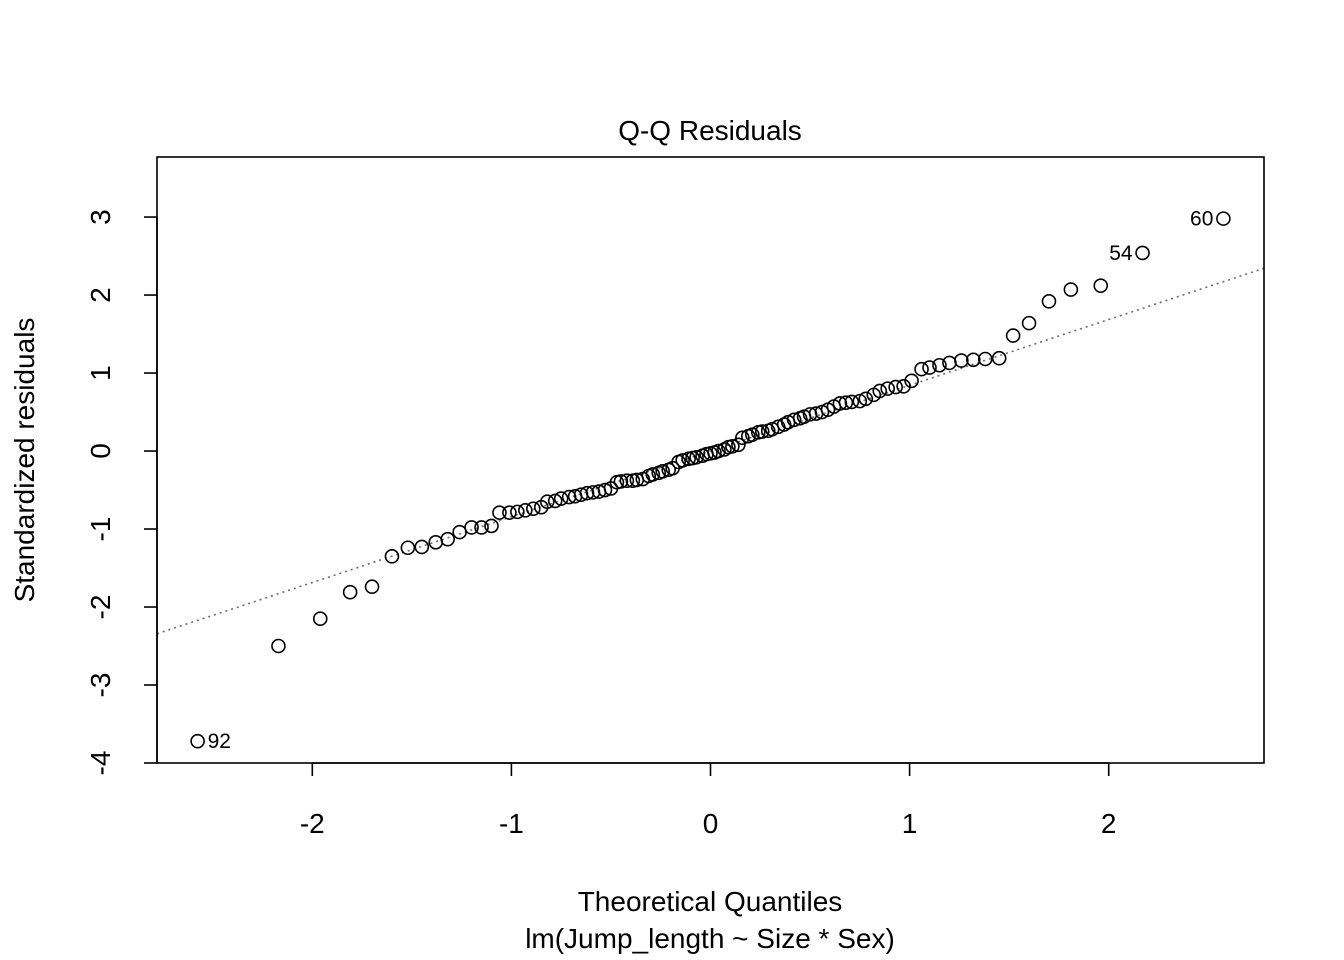 The height and width of the screenshot is (960, 1344). What do you see at coordinates (100, 763) in the screenshot?
I see `y-tick-label: -4` at bounding box center [100, 763].